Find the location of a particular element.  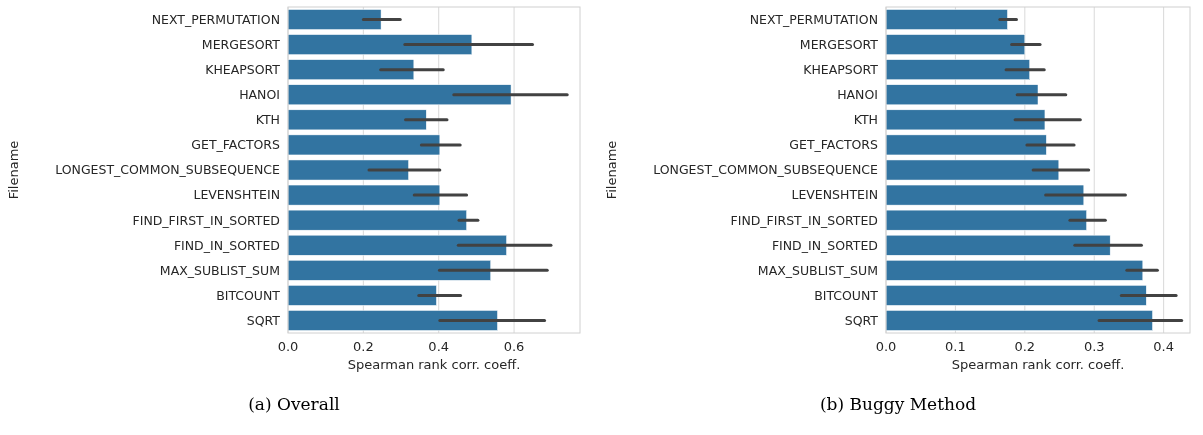

text: (a) Overall is located at coordinates (294, 404).